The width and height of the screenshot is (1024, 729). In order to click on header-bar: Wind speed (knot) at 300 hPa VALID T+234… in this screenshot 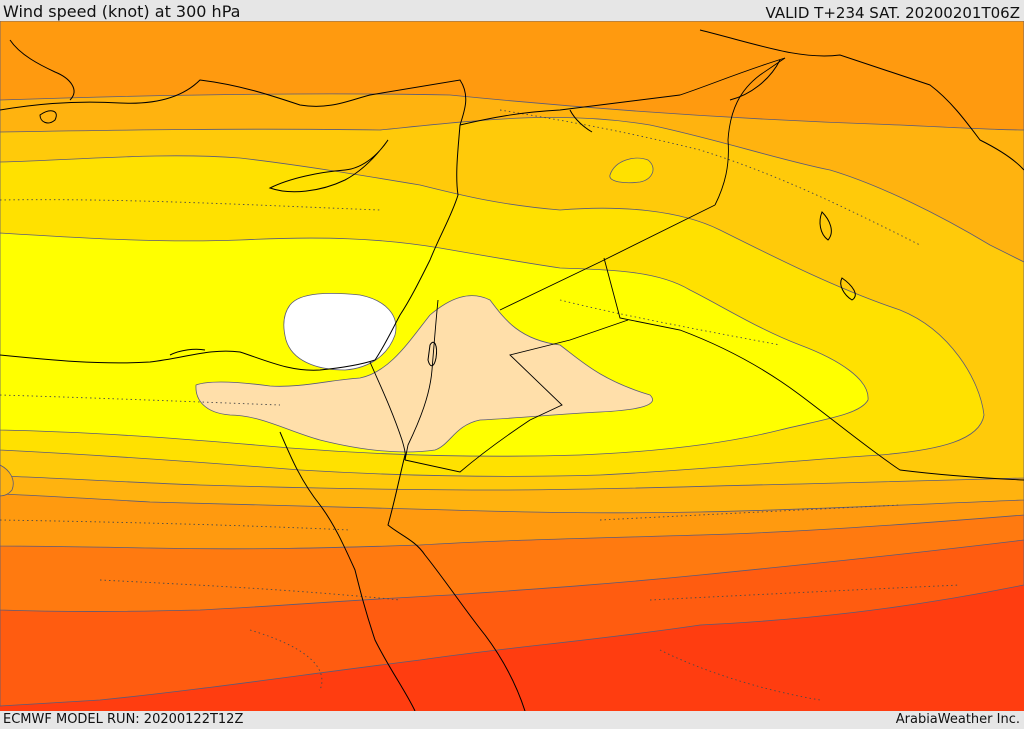, I will do `click(512, 11)`.